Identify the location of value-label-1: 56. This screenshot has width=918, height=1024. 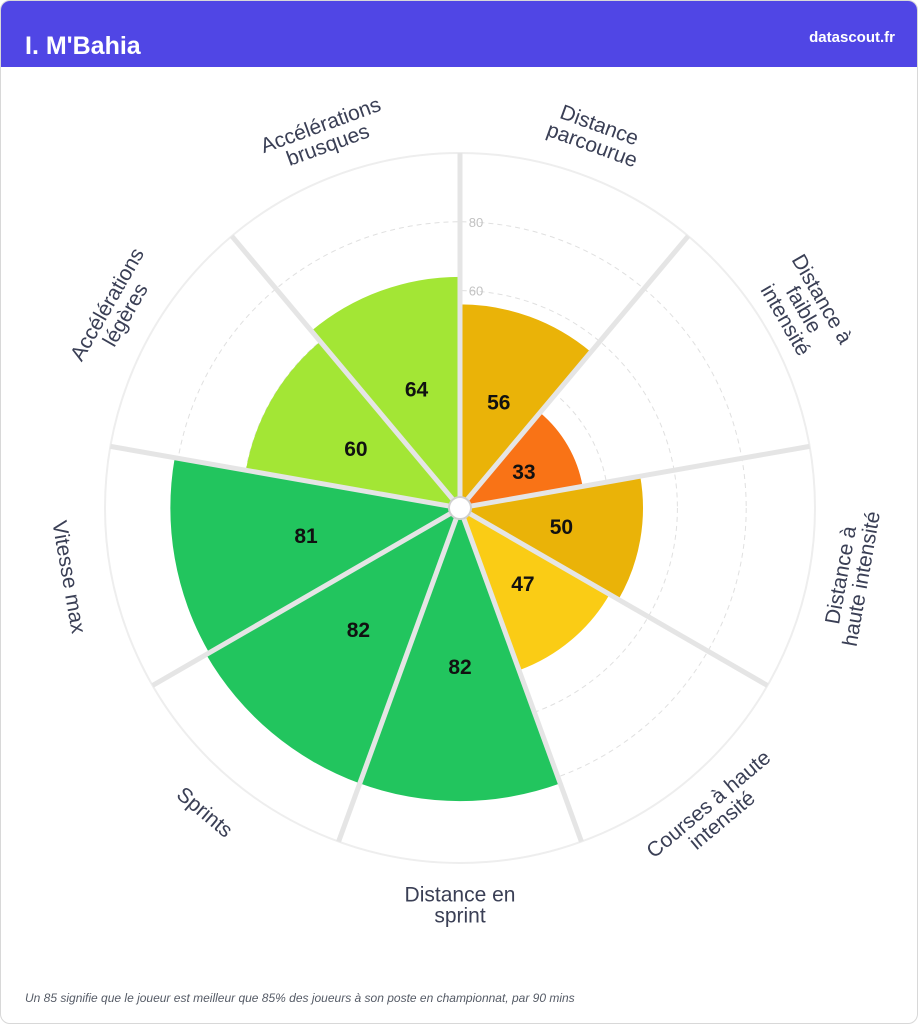
(498, 403).